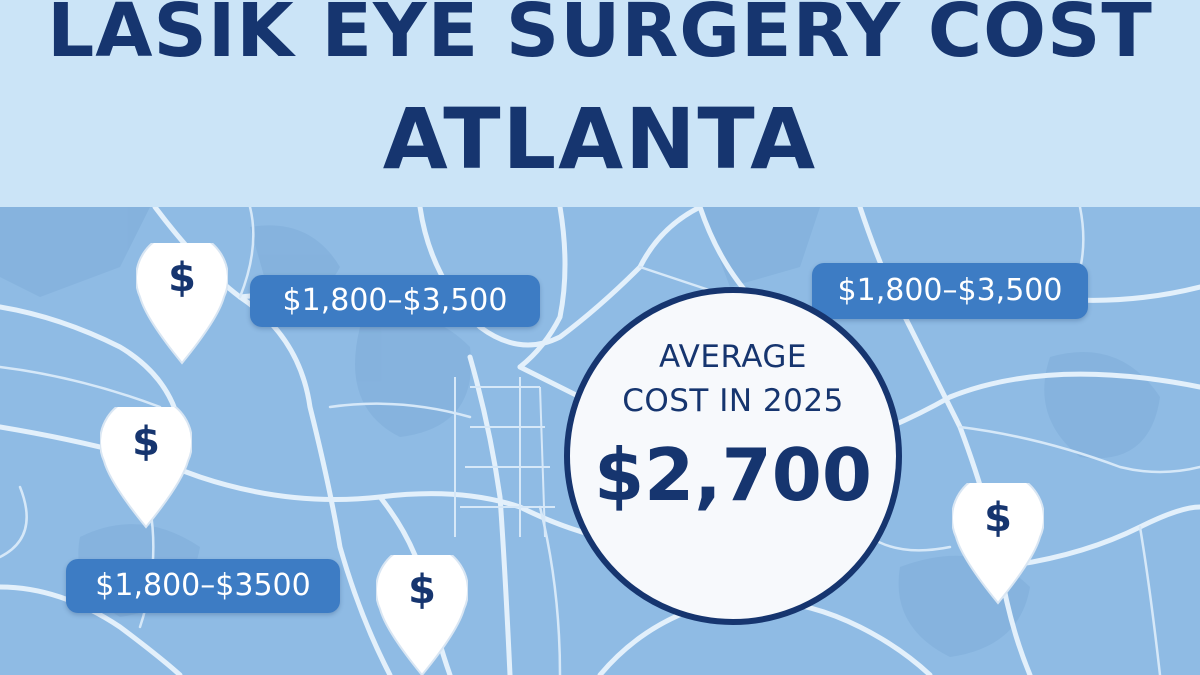 The image size is (1200, 675). Describe the element at coordinates (733, 475) in the screenshot. I see `average-cost-value: $2,700` at that location.